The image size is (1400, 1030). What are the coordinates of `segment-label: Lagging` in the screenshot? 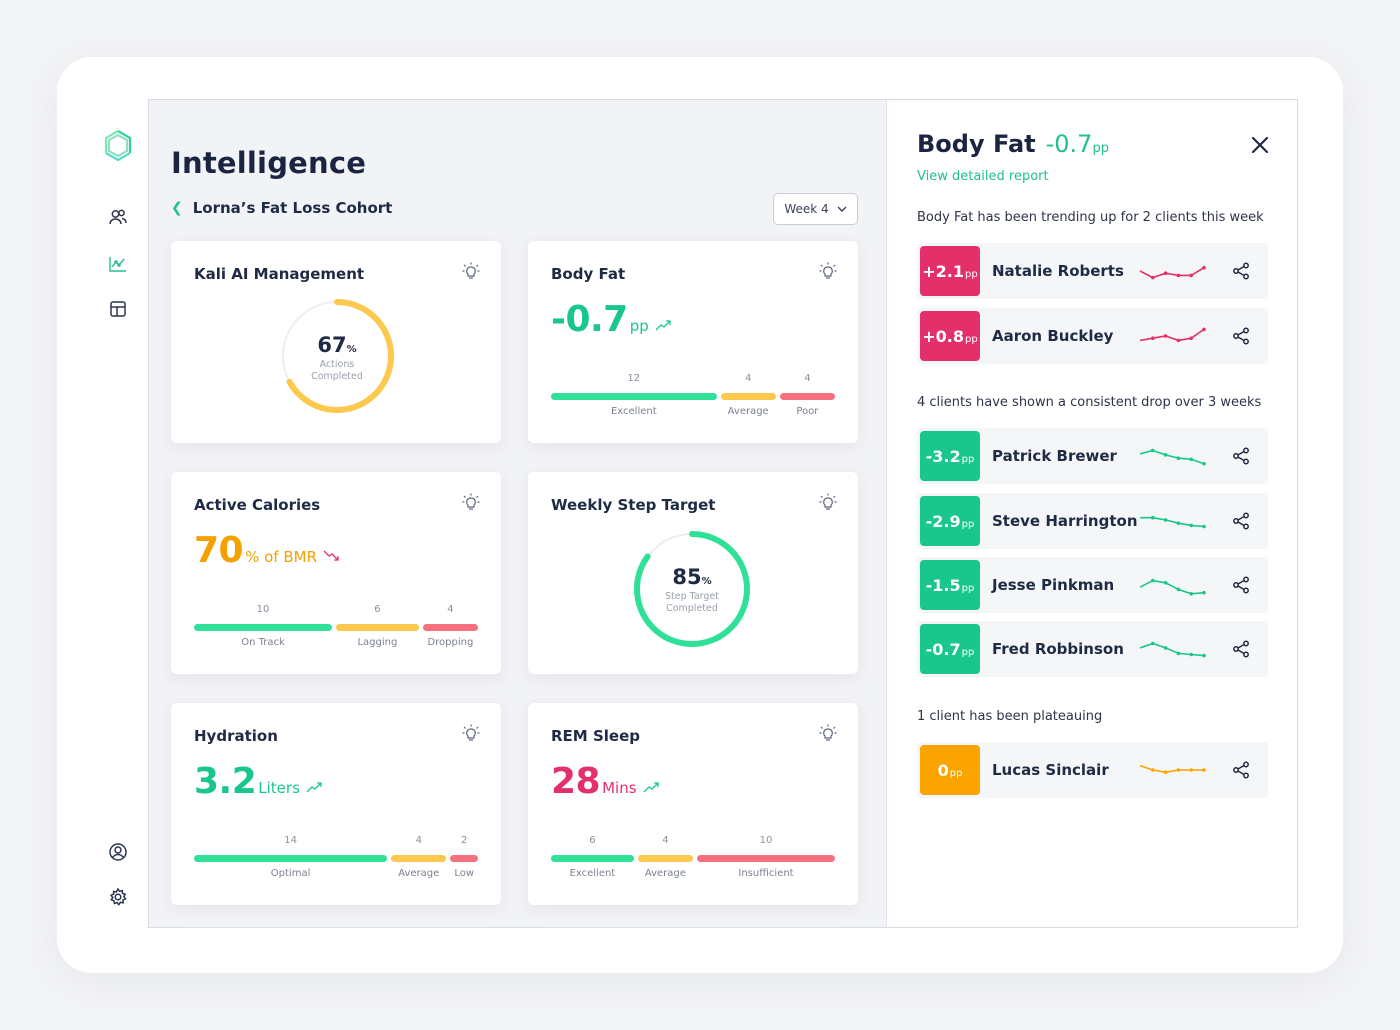 It's located at (377, 642).